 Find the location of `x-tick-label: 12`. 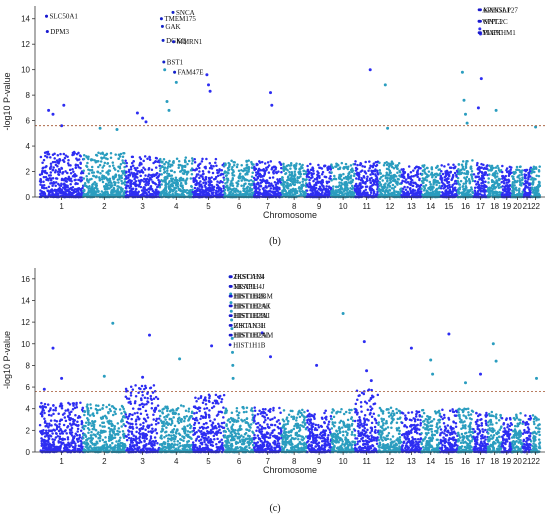

x-tick-label: 12 is located at coordinates (389, 206).